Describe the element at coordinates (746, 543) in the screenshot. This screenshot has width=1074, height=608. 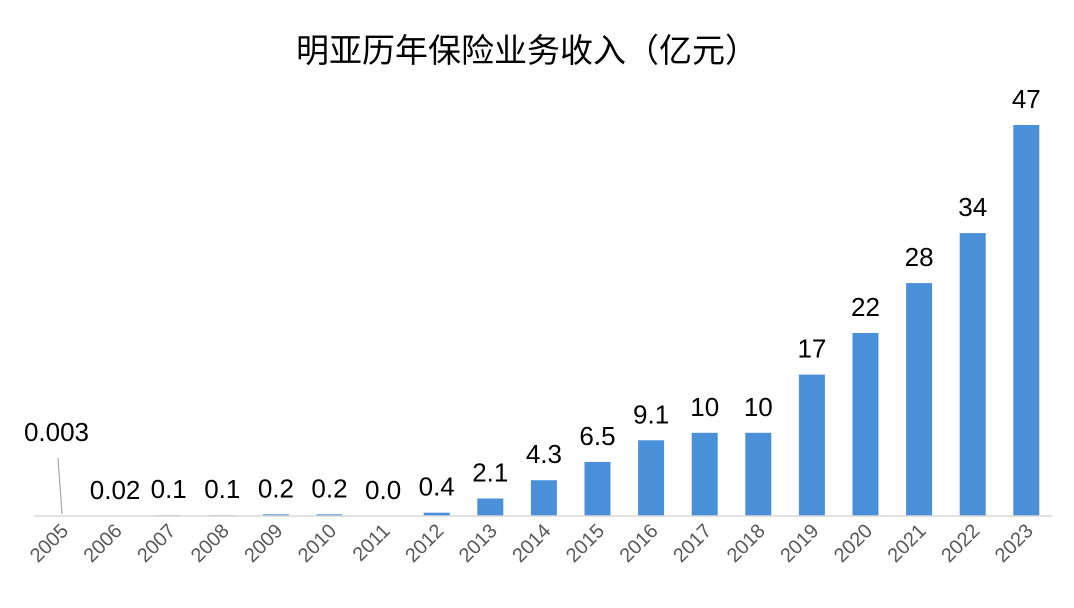
I see `x-tick-label-2018: 2018` at that location.